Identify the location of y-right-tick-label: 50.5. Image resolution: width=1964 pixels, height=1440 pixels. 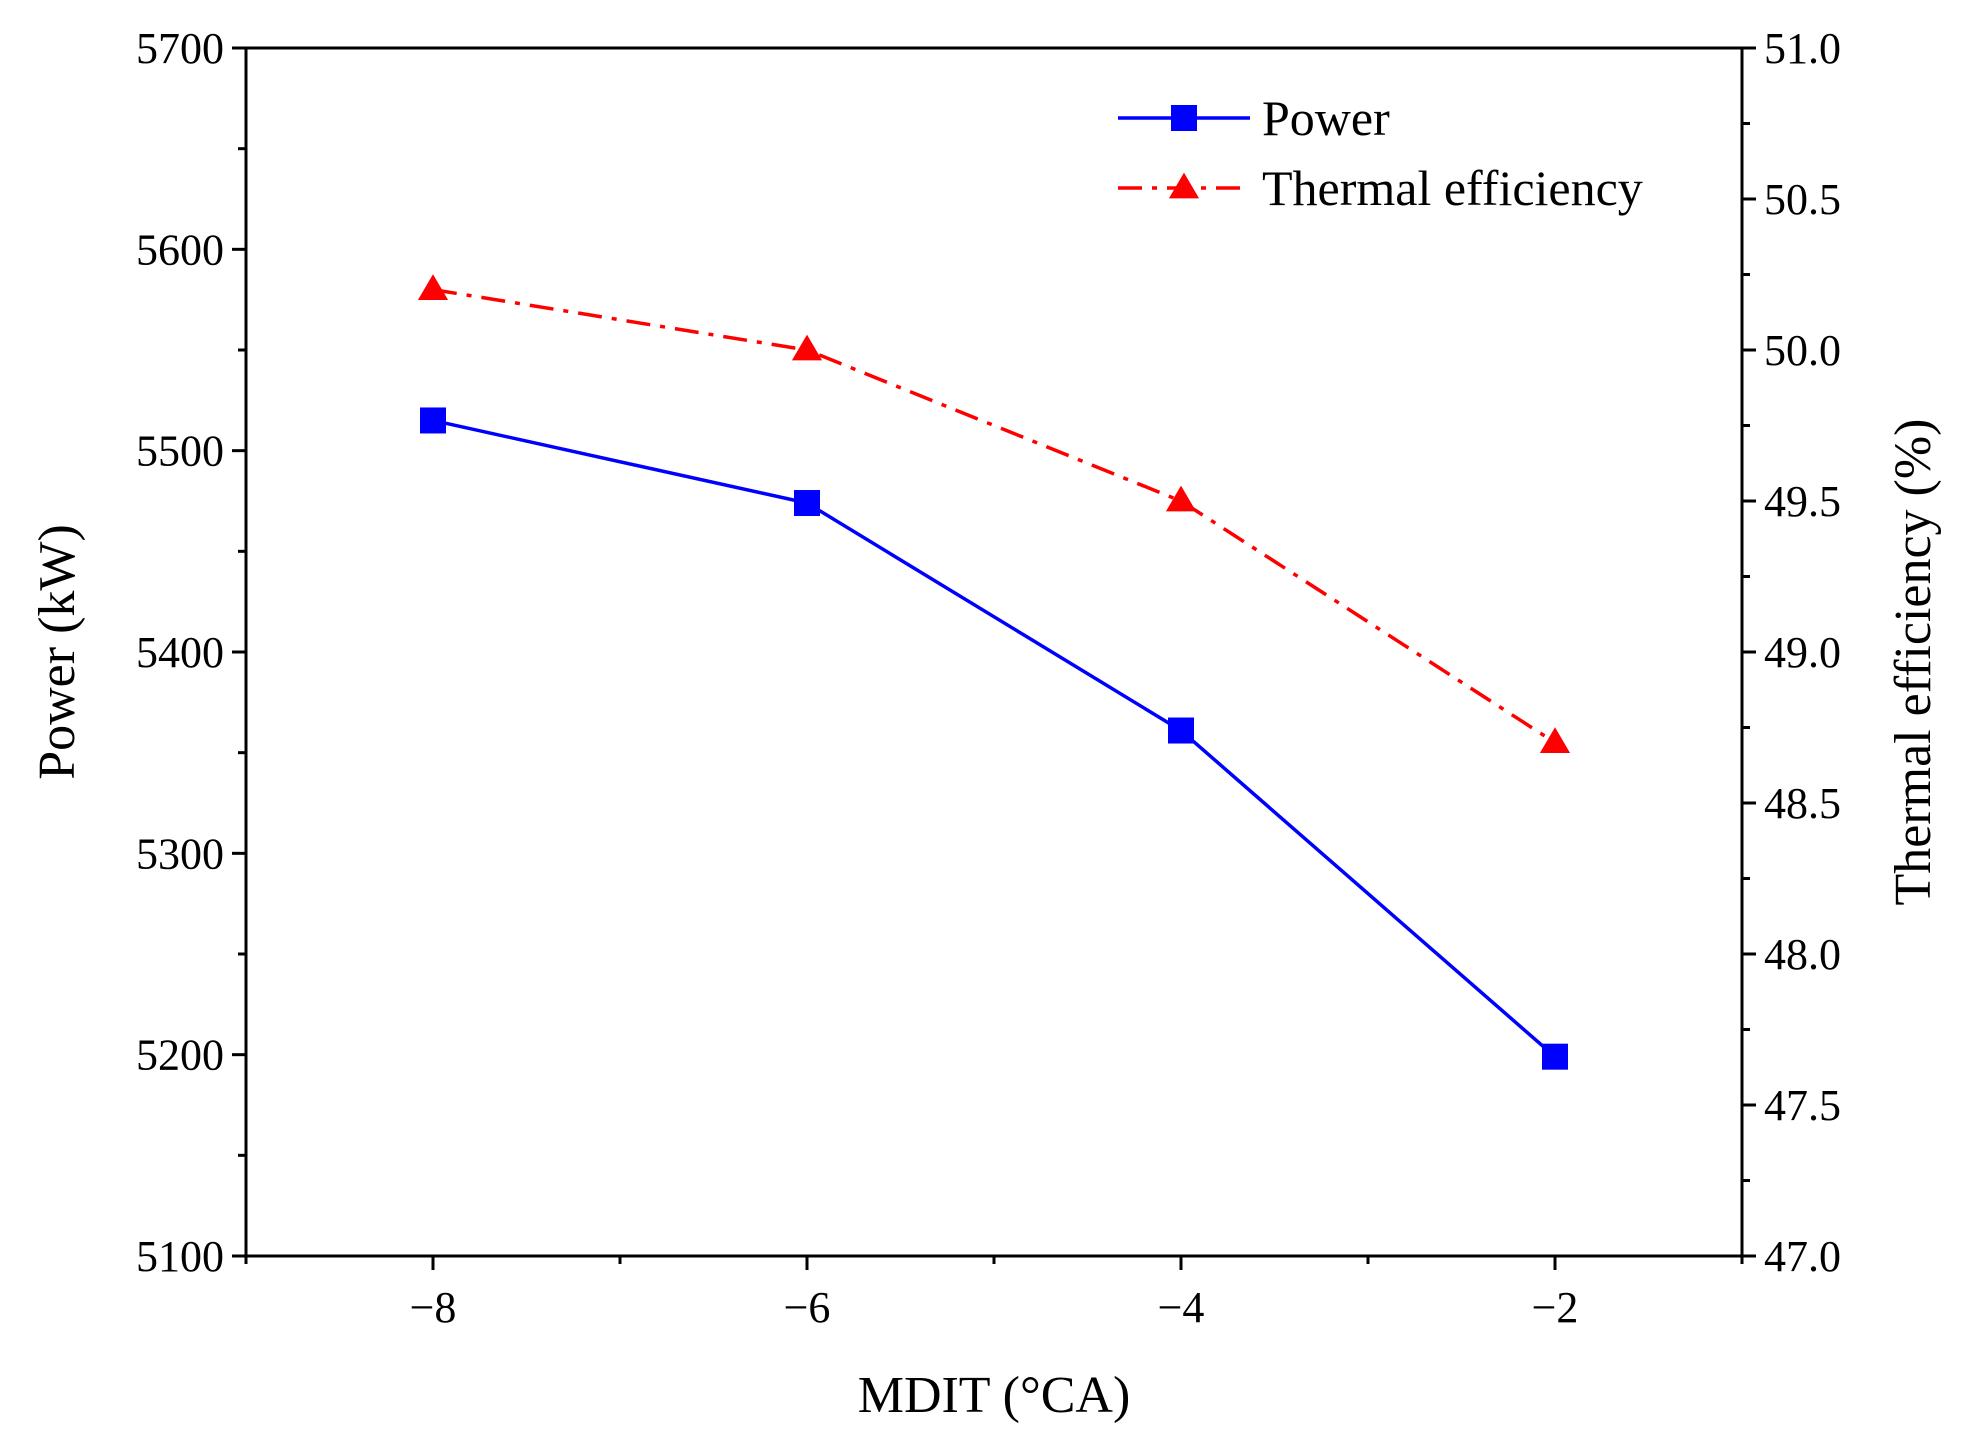
(1802, 199).